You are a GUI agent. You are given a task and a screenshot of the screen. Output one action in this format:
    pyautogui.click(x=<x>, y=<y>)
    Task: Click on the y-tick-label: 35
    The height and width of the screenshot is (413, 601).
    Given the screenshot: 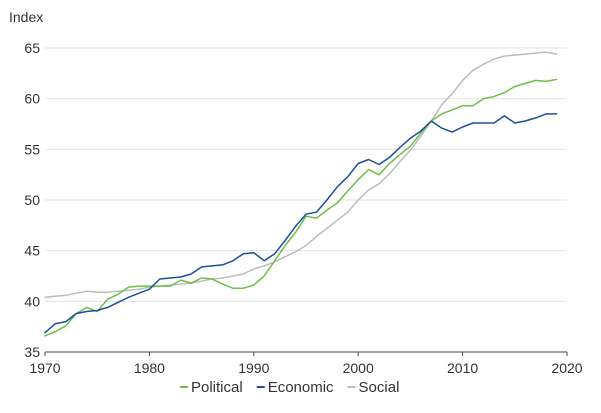 What is the action you would take?
    pyautogui.click(x=32, y=352)
    